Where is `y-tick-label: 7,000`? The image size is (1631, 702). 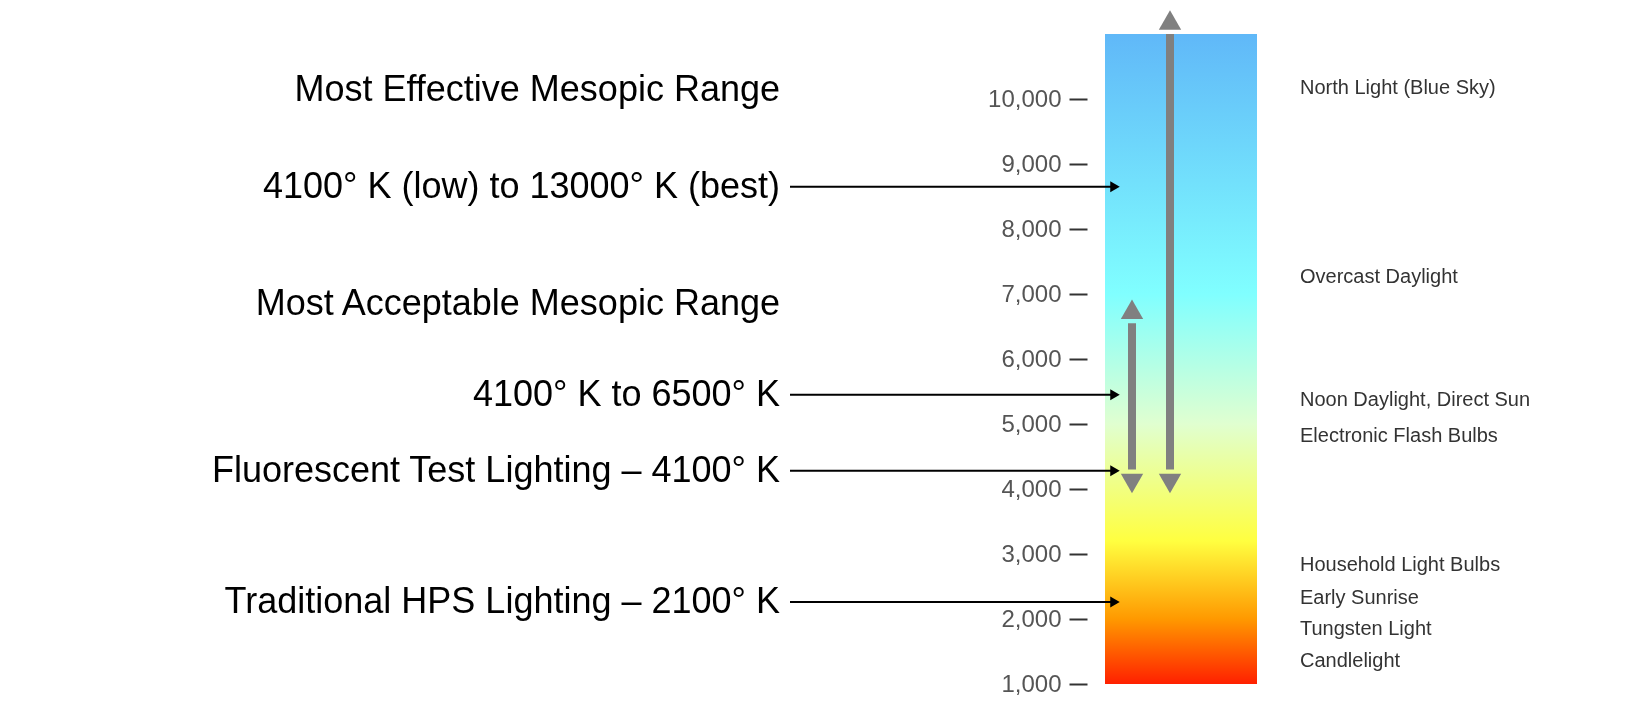
y-tick-label: 7,000 is located at coordinates (1031, 293).